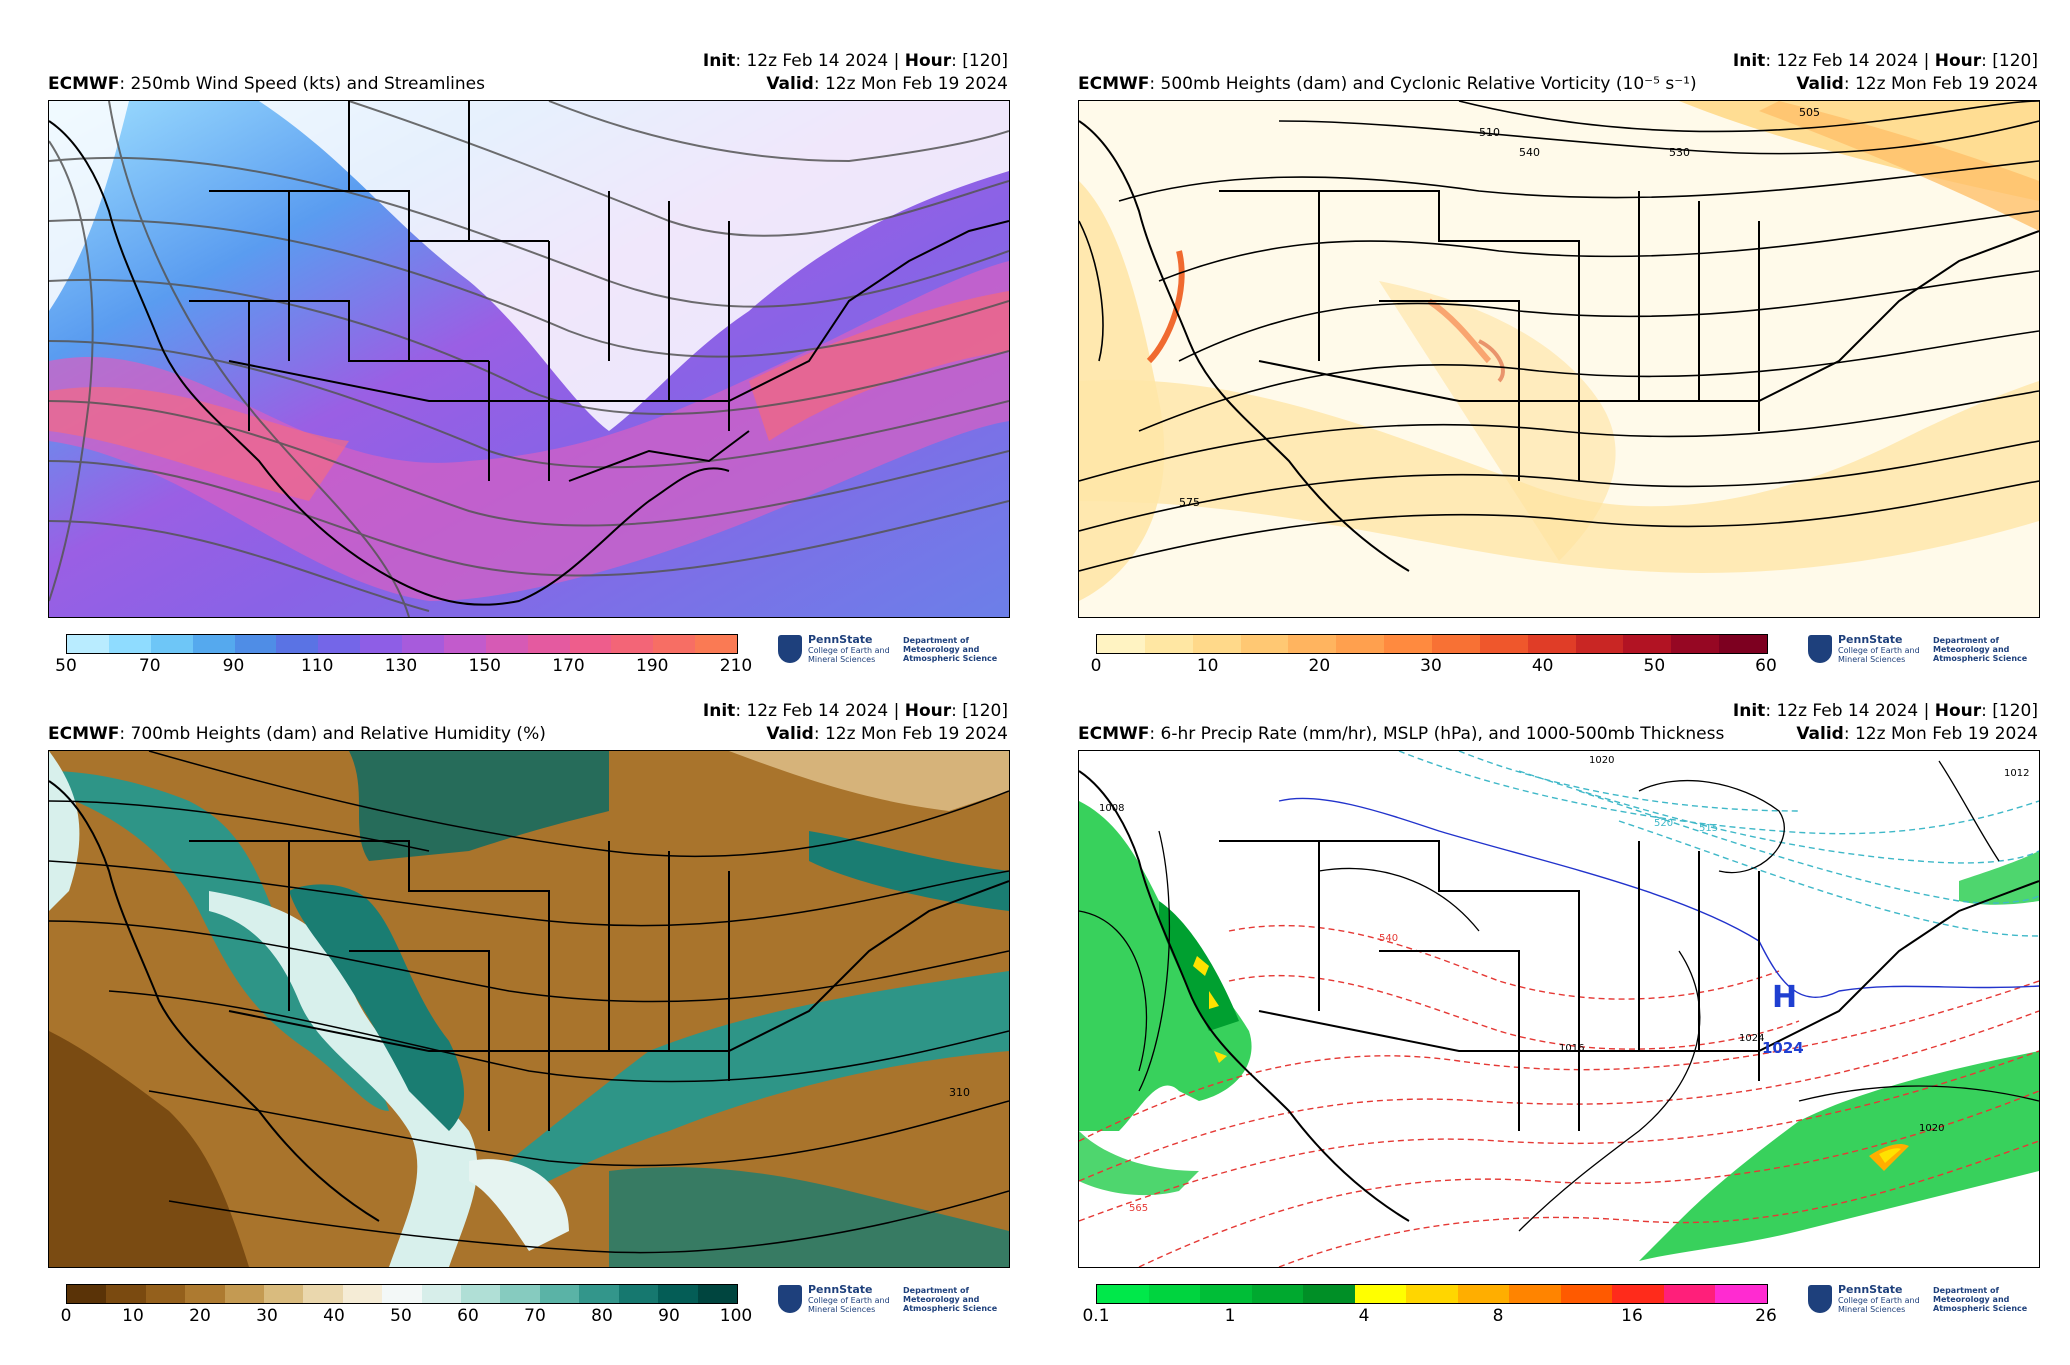 The width and height of the screenshot is (2070, 1365). Describe the element at coordinates (1432, 644) in the screenshot. I see `colorbar-vorticity` at that location.